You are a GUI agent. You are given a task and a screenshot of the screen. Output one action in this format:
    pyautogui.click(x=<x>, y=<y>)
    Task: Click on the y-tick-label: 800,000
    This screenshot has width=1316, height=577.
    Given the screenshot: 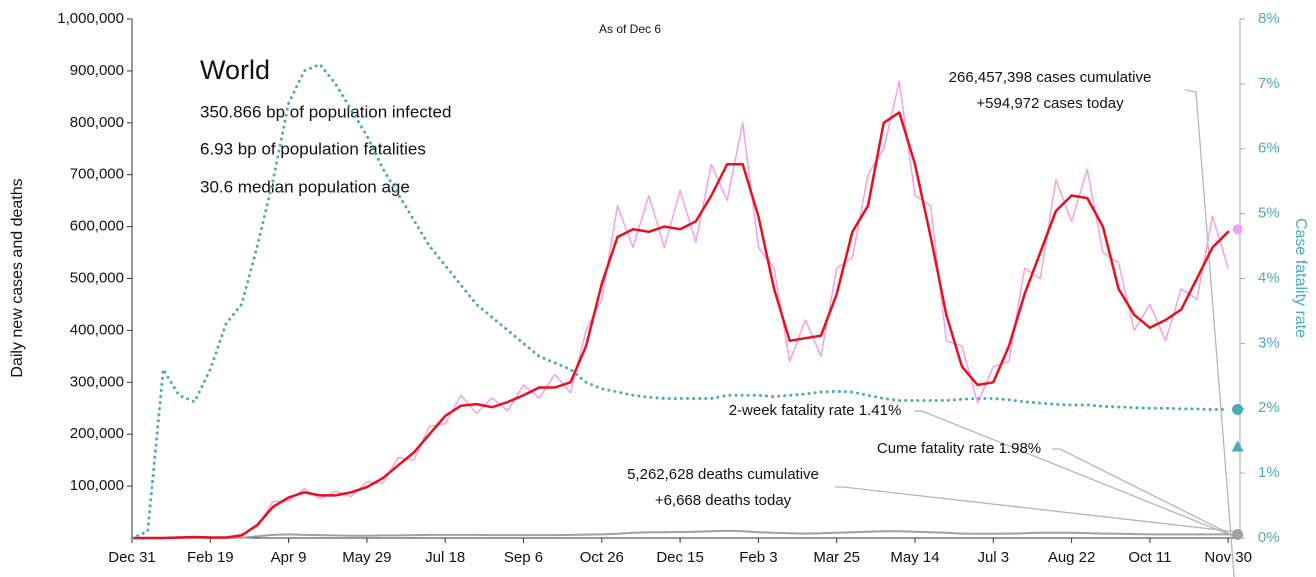 What is the action you would take?
    pyautogui.click(x=97, y=122)
    